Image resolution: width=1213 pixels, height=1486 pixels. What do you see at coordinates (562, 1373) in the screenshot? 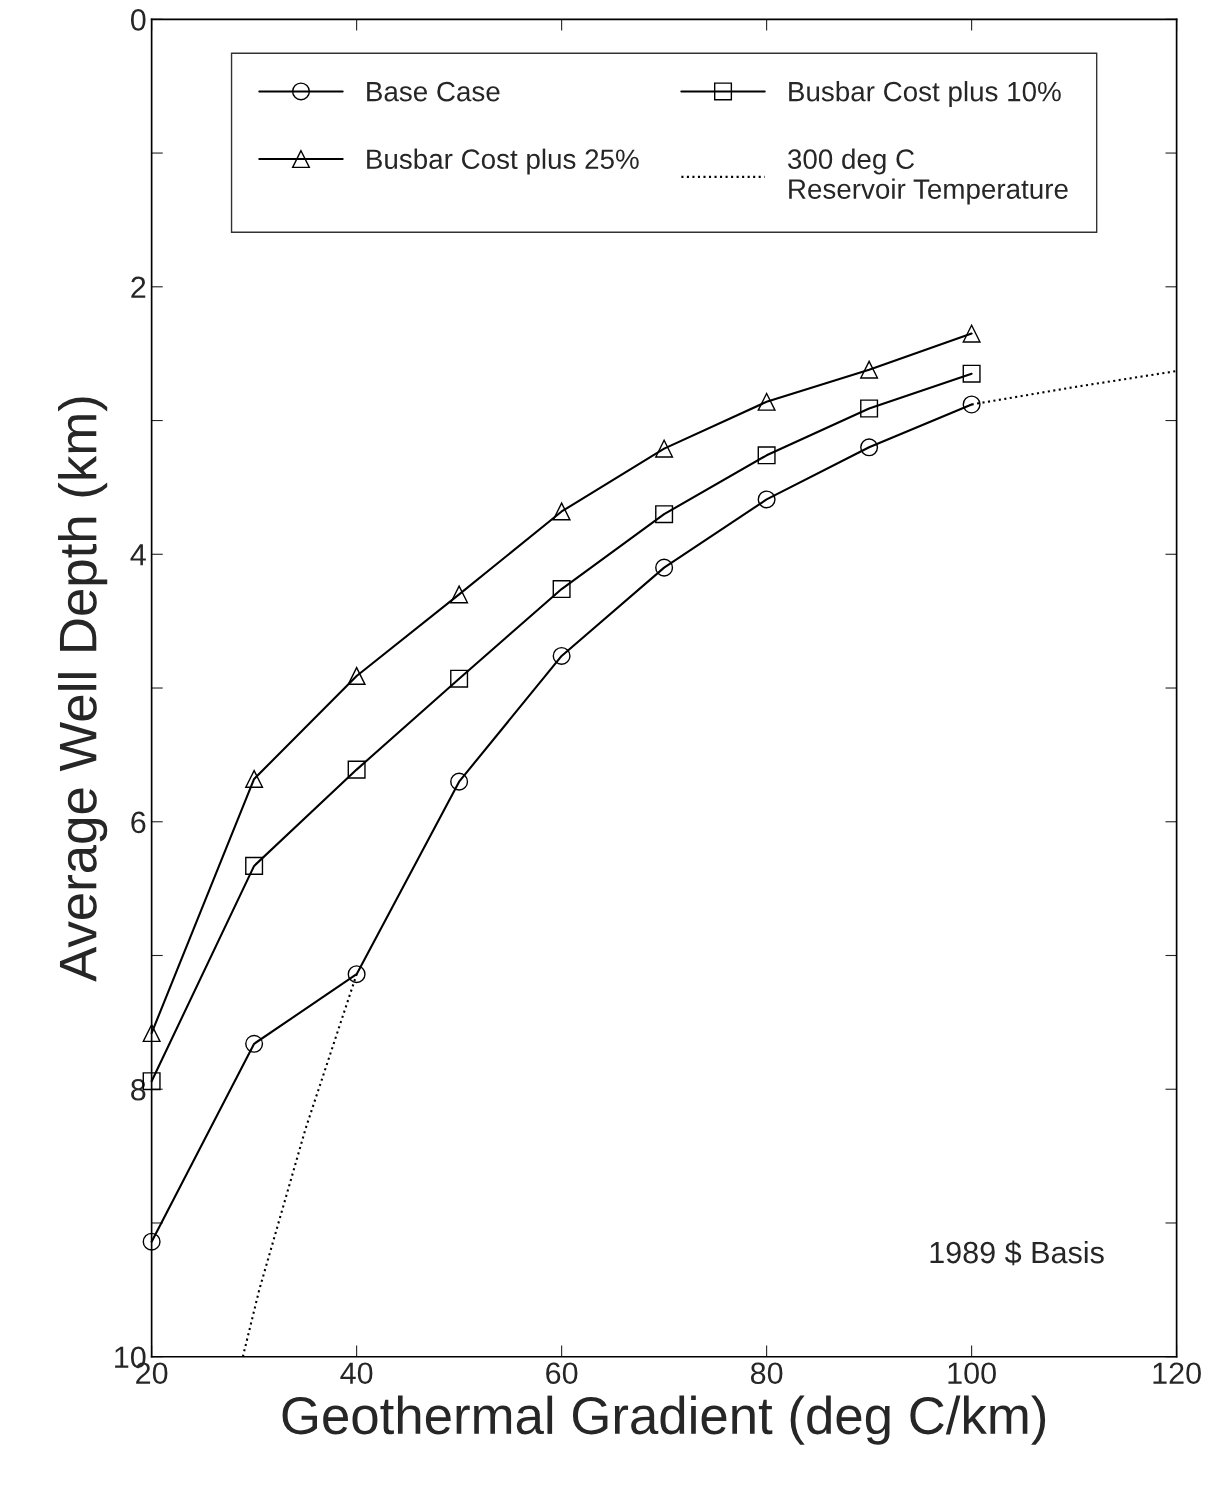
I see `x-tick-label: 60` at bounding box center [562, 1373].